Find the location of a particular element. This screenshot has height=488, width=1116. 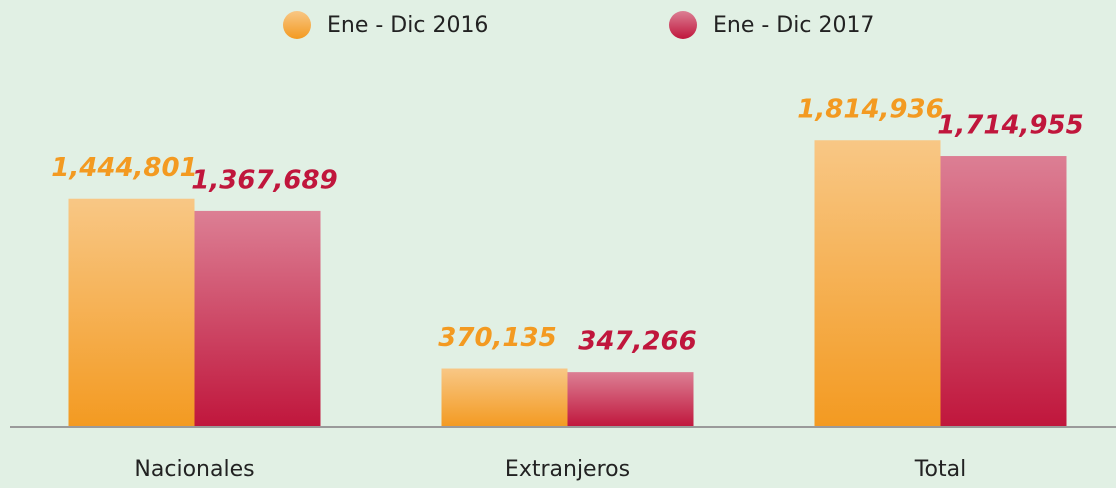

value-label: 1,444,801 is located at coordinates (124, 168).